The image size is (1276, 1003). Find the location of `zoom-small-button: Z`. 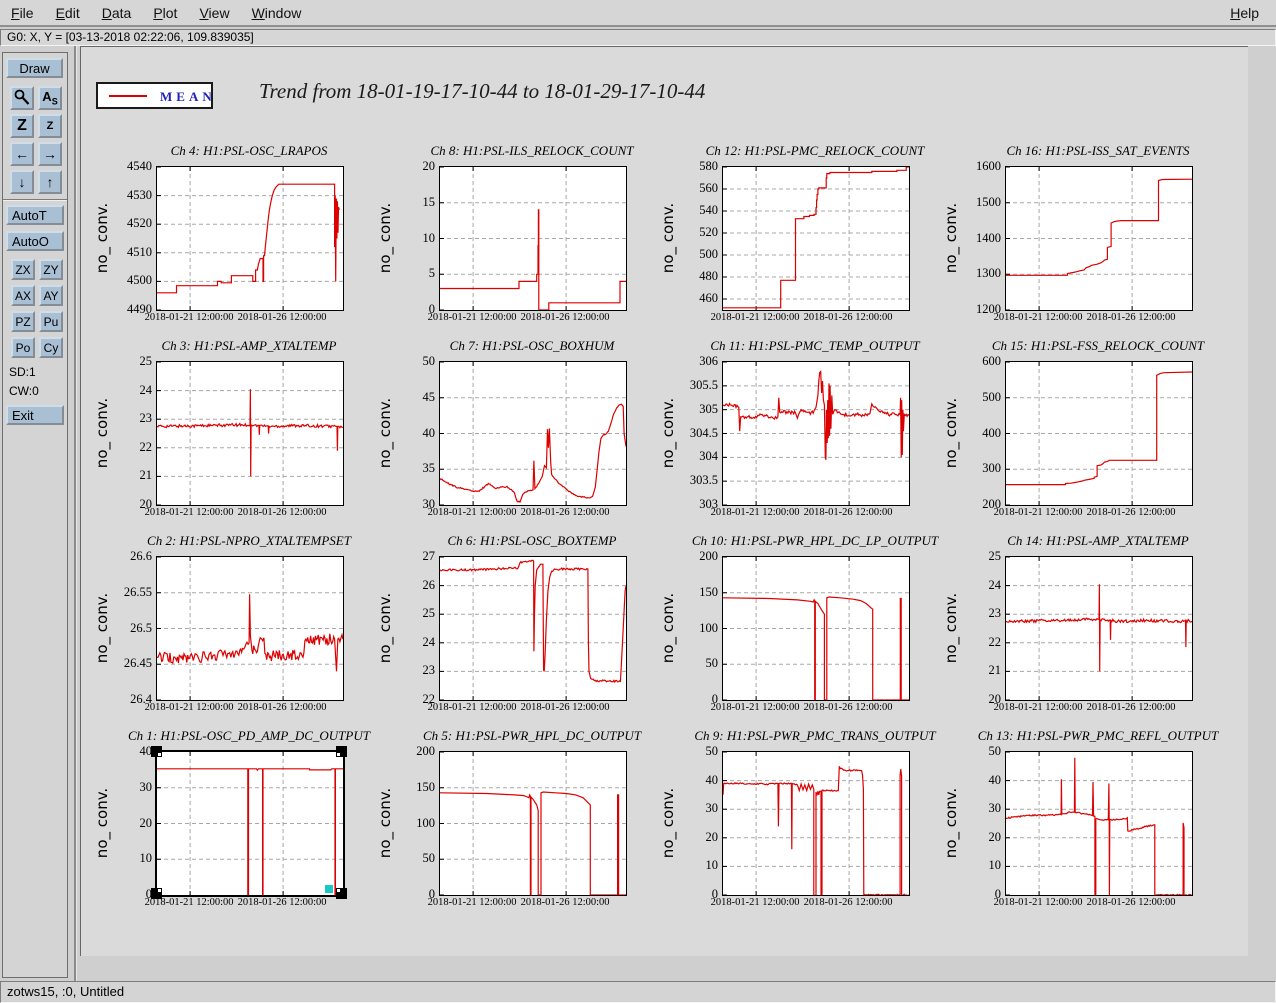

zoom-small-button: Z is located at coordinates (50, 126).